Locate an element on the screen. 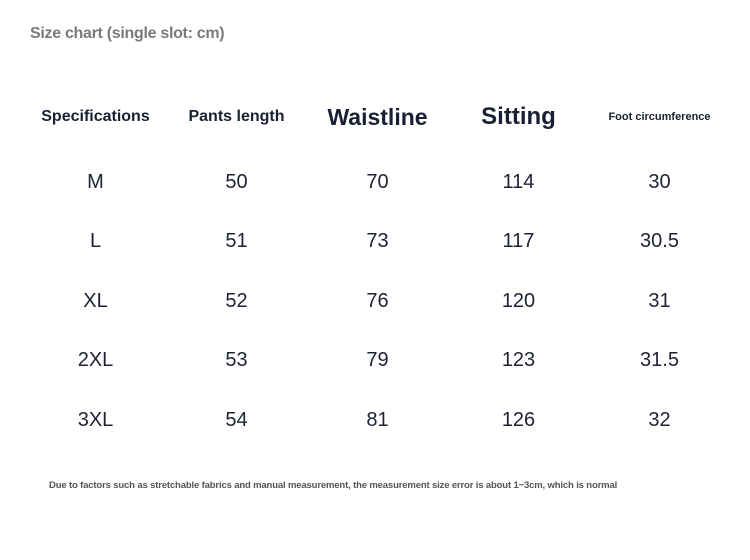 The image size is (750, 560). table-cell: L is located at coordinates (95, 241).